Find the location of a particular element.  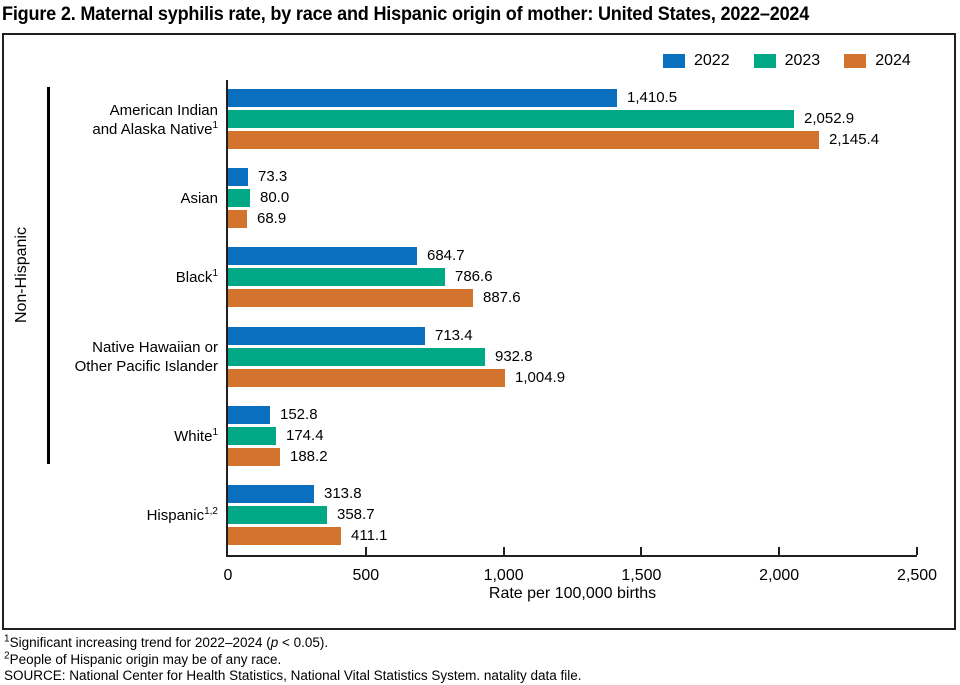

bar-value-label: 932.8 is located at coordinates (514, 356).